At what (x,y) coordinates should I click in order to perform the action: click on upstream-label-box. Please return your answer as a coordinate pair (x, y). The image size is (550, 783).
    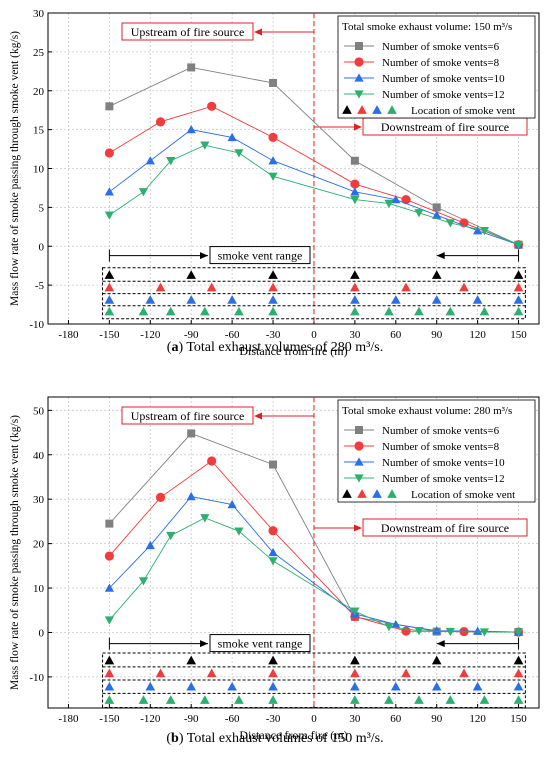
    Looking at the image, I should click on (187, 415).